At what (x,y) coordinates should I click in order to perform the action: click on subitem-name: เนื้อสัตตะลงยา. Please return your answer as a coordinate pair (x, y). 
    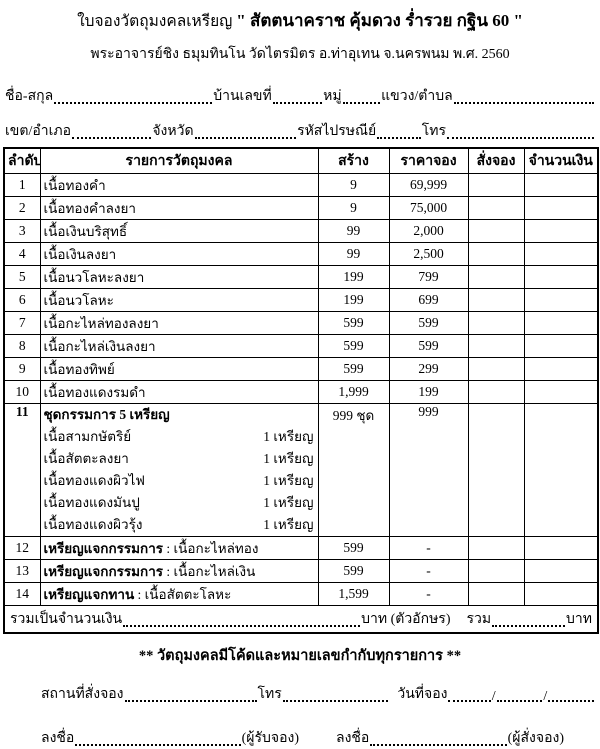
    Looking at the image, I should click on (86, 458).